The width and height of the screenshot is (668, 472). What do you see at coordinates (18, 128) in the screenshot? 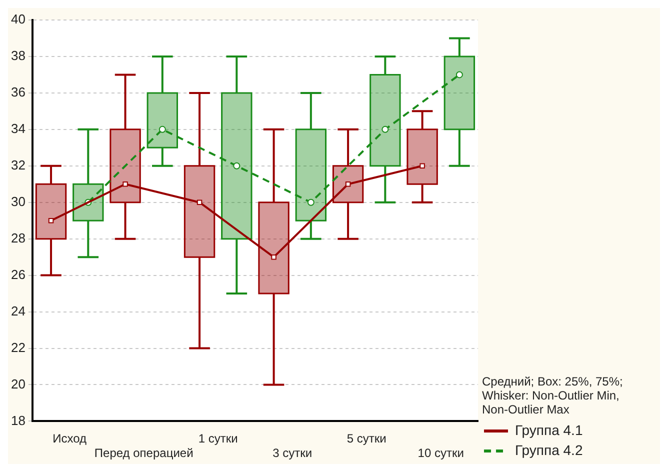
I see `y-tick-label: 34` at bounding box center [18, 128].